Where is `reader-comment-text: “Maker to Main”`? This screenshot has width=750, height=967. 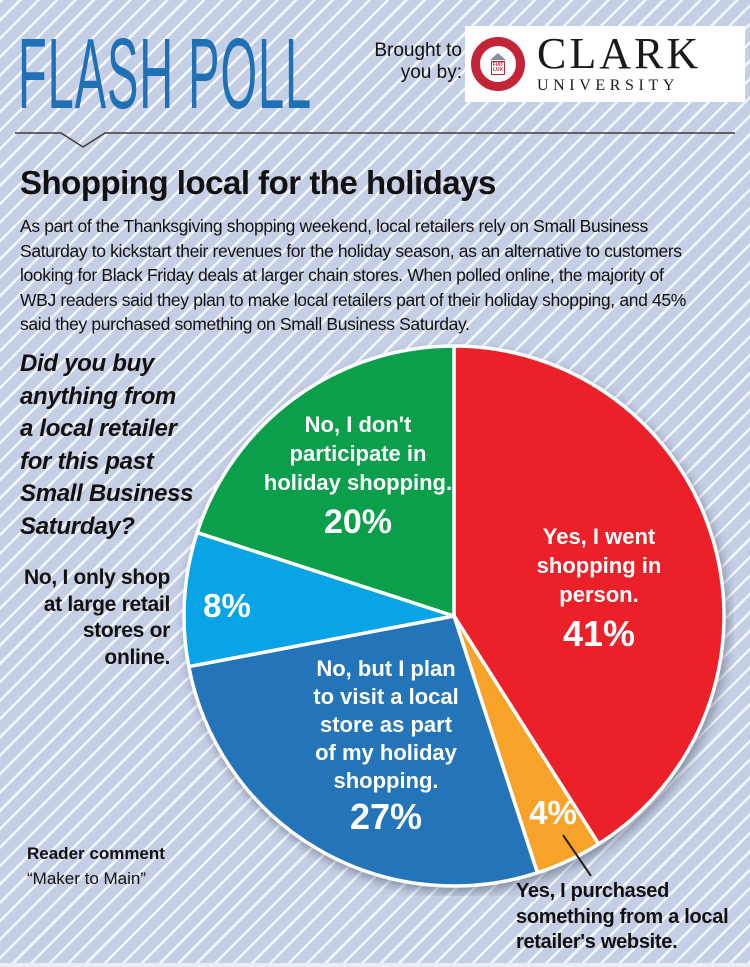 reader-comment-text: “Maker to Main” is located at coordinates (87, 878).